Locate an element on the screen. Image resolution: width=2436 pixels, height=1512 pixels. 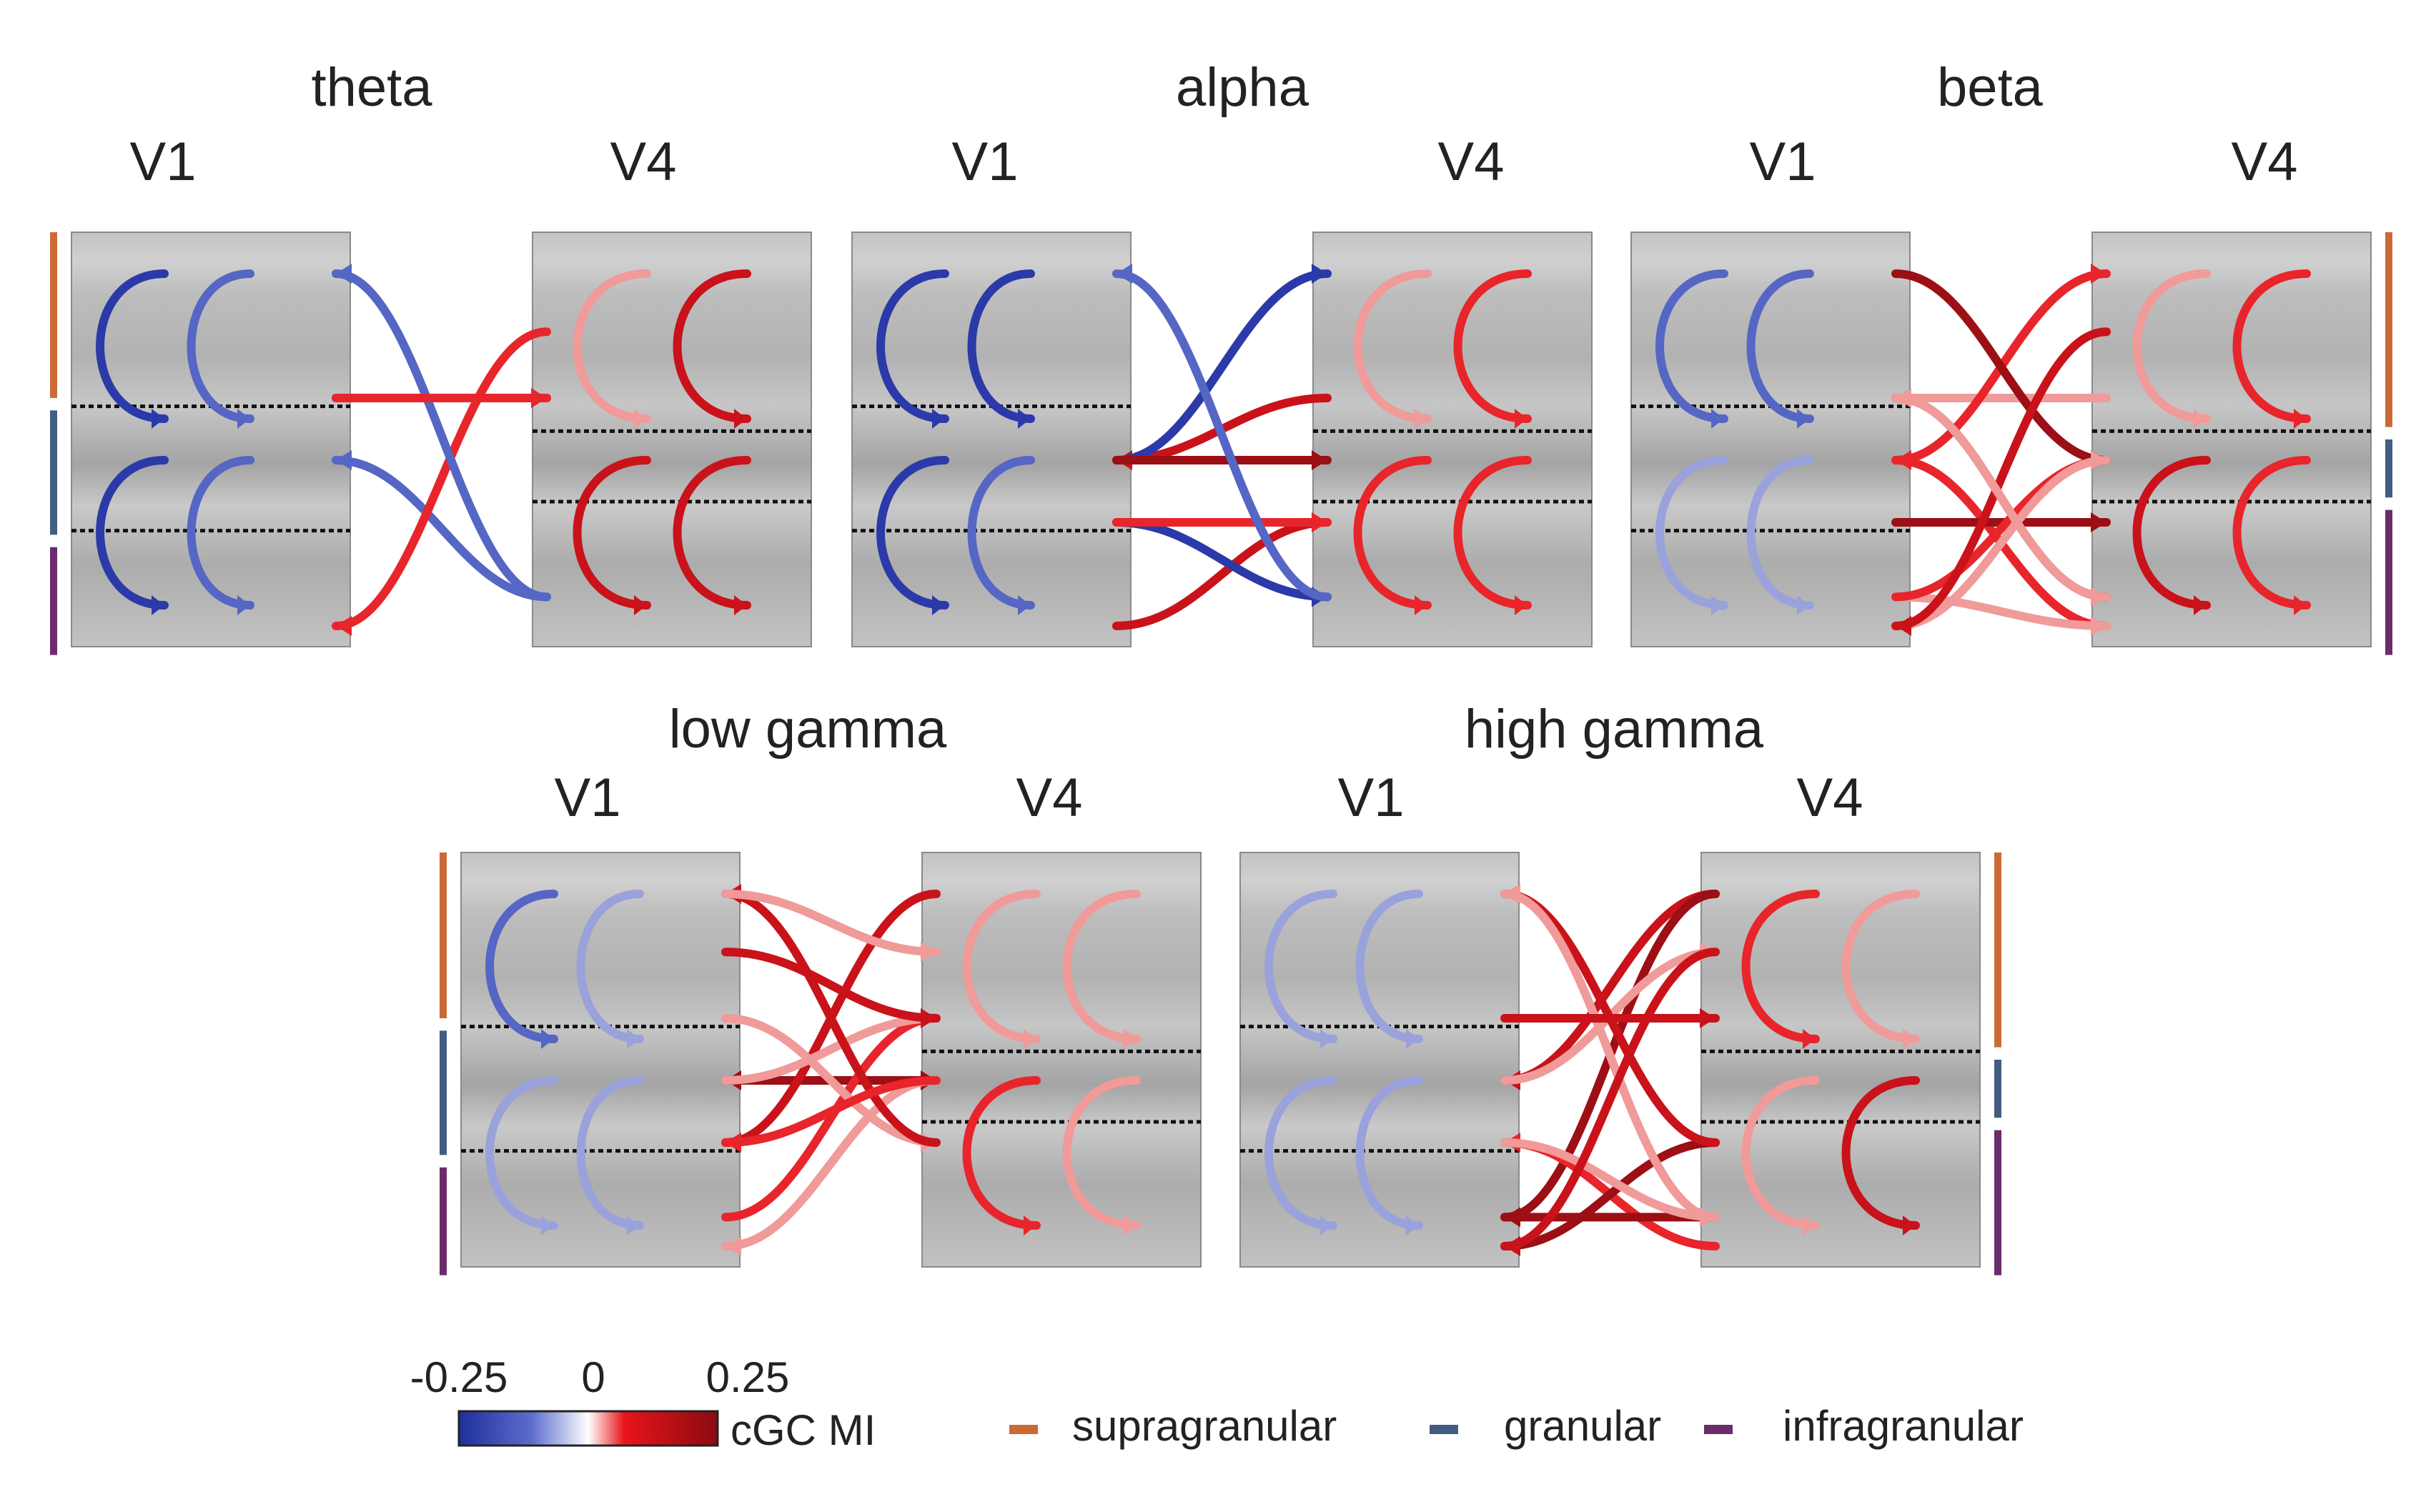
colorbar-title: cGC MI is located at coordinates (803, 1430).